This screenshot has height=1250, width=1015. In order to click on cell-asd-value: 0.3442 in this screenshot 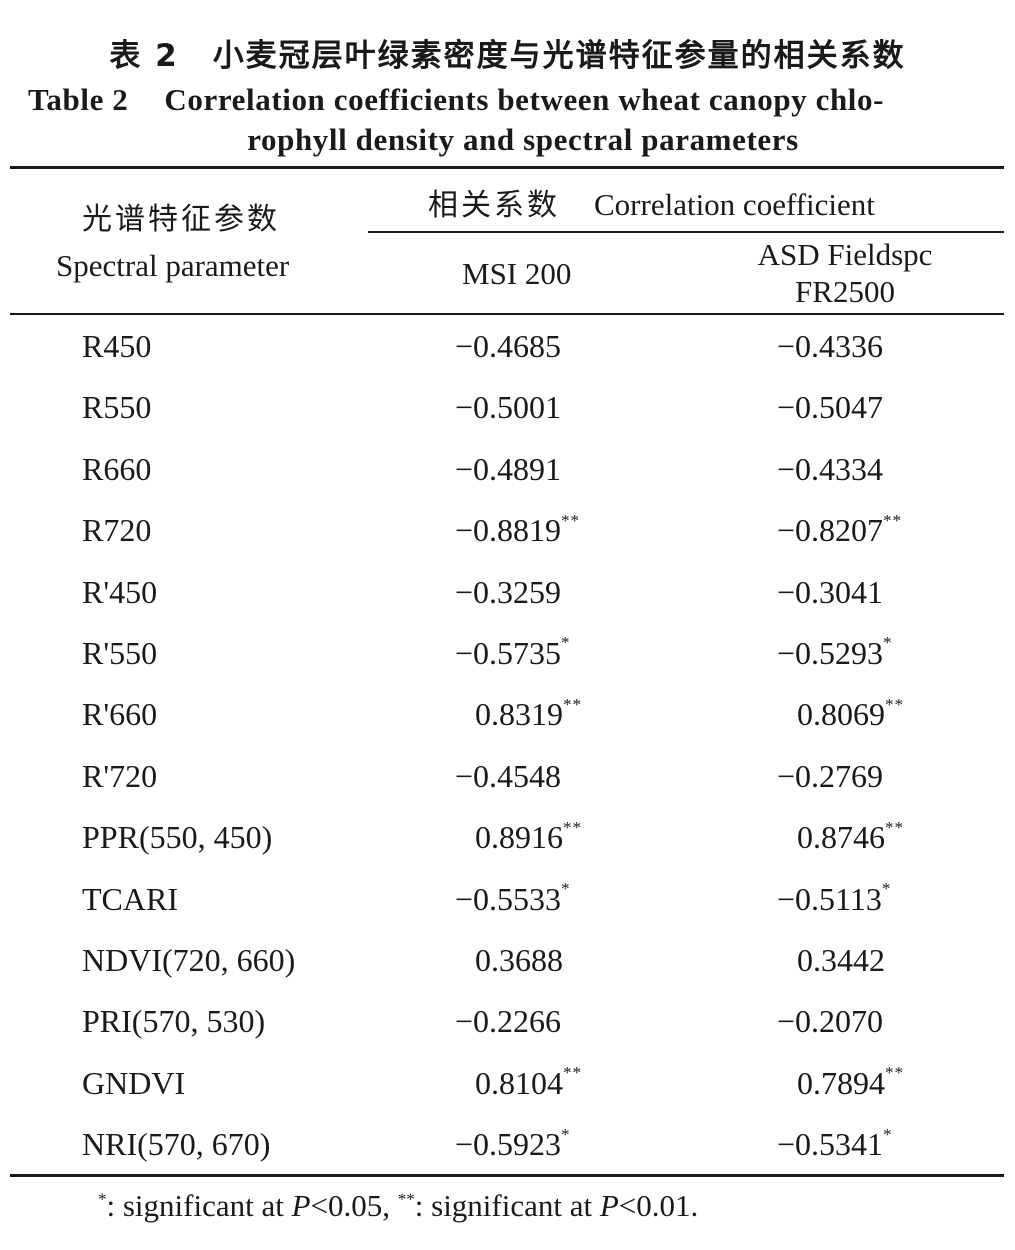, I will do `click(841, 960)`.